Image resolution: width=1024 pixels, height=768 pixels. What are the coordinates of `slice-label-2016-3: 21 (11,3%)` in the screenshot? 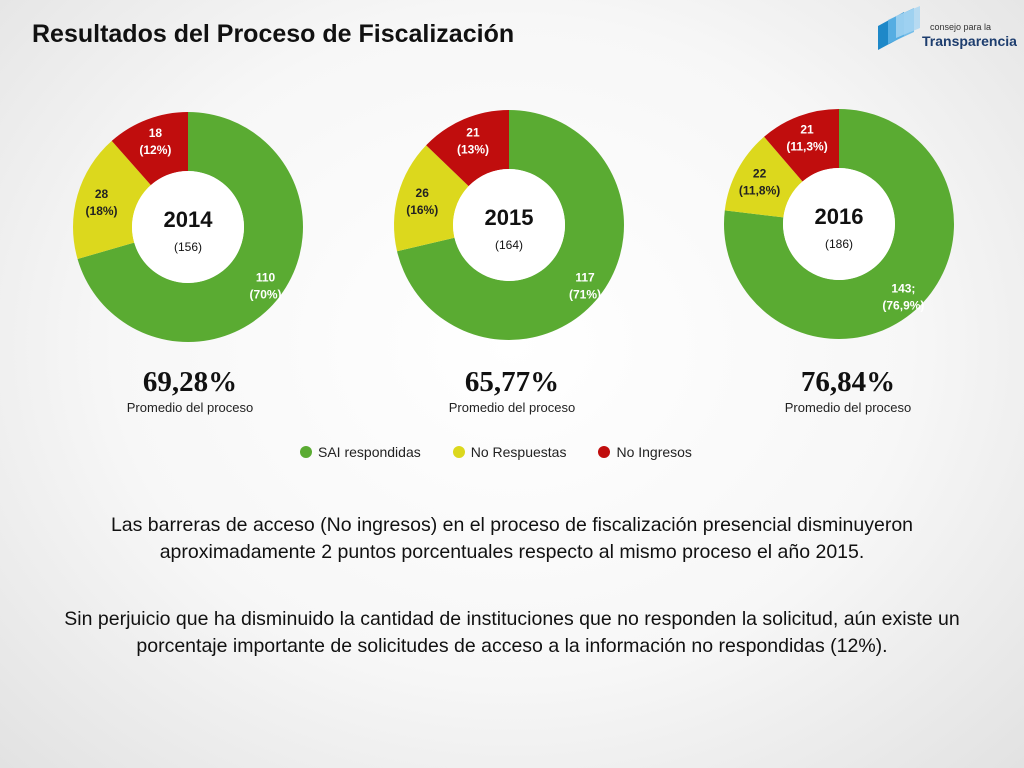 It's located at (806, 138).